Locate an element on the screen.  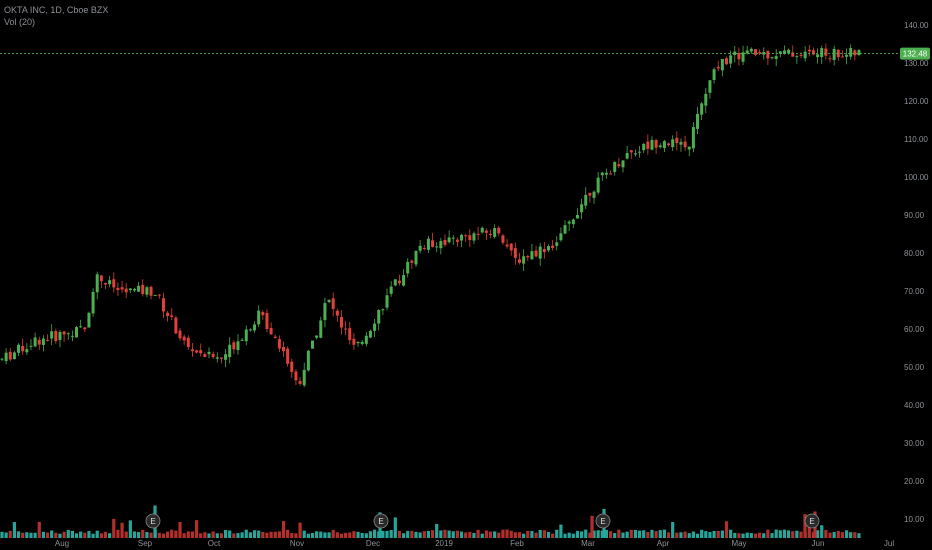
last-price-badge: 132.48 is located at coordinates (915, 53).